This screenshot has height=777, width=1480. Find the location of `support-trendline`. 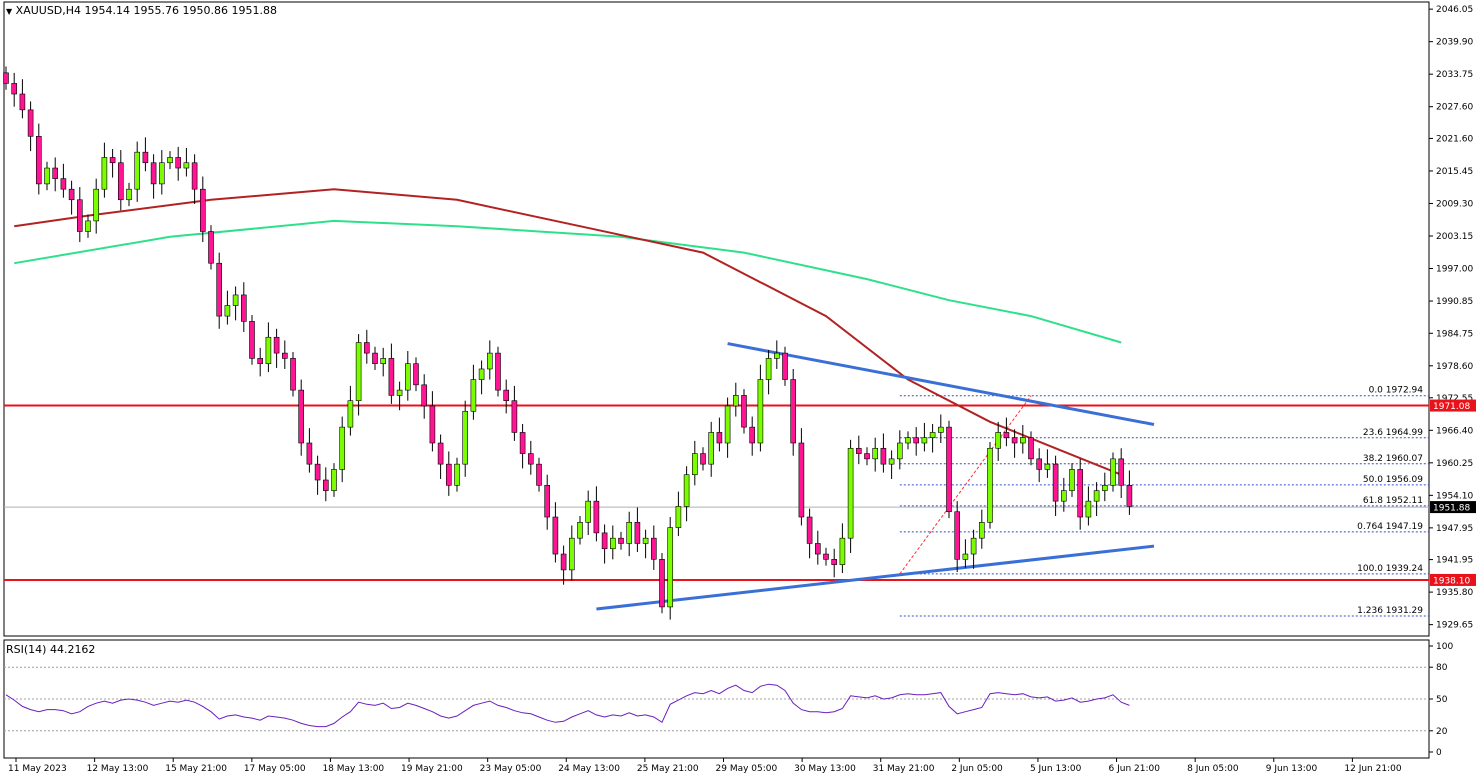

support-trendline is located at coordinates (875, 577).